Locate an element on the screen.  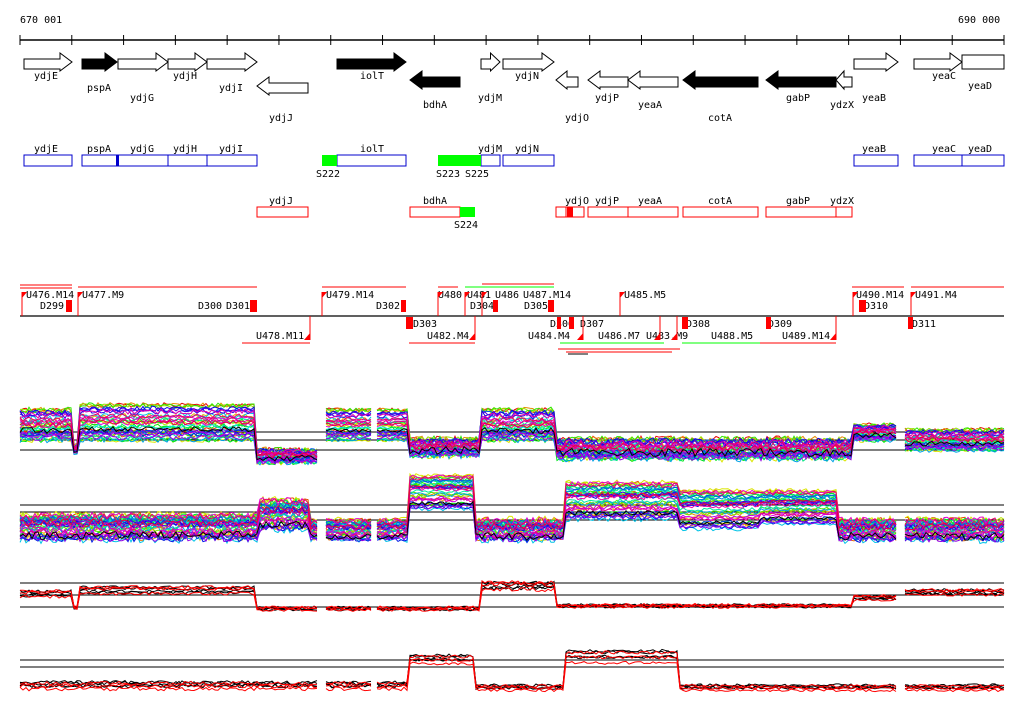
forward-box-pspA is located at coordinates (99, 160).